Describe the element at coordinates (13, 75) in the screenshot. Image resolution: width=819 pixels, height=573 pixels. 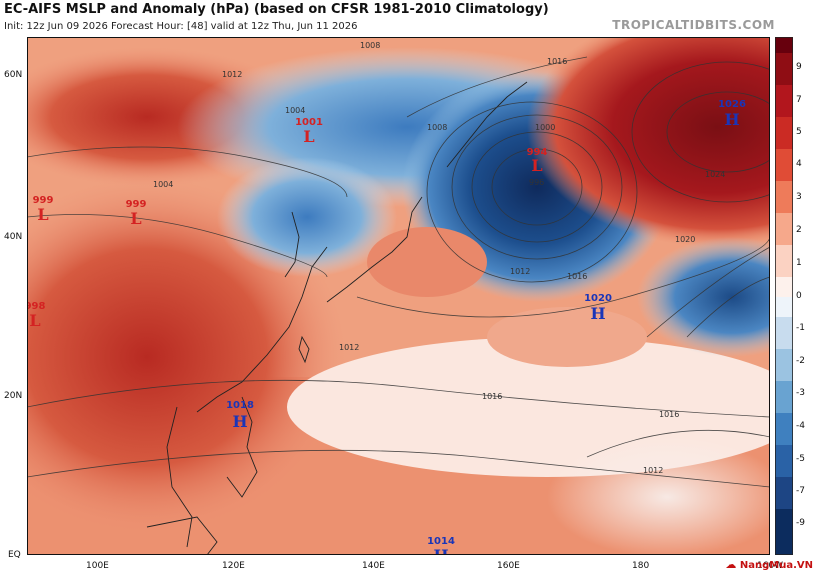
I see `lat-label: 60N` at that location.